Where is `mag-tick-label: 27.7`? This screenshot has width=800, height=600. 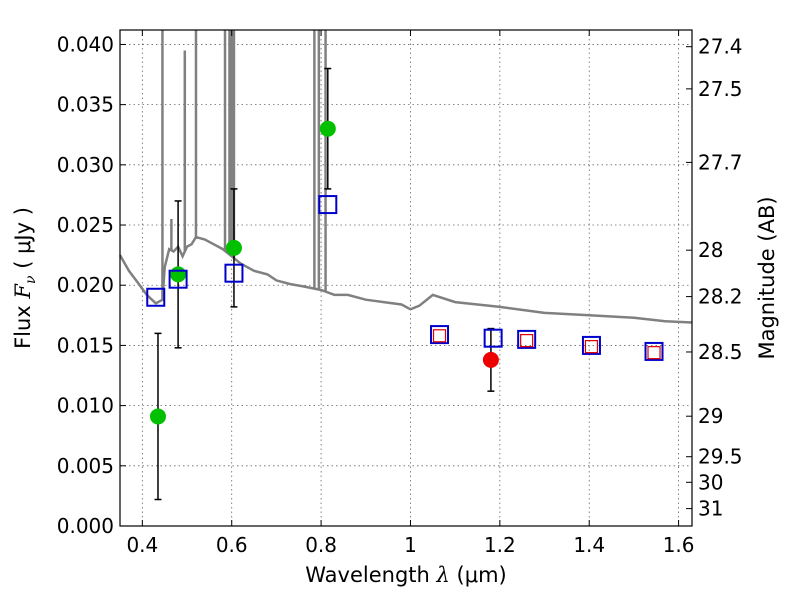 mag-tick-label: 27.7 is located at coordinates (720, 162).